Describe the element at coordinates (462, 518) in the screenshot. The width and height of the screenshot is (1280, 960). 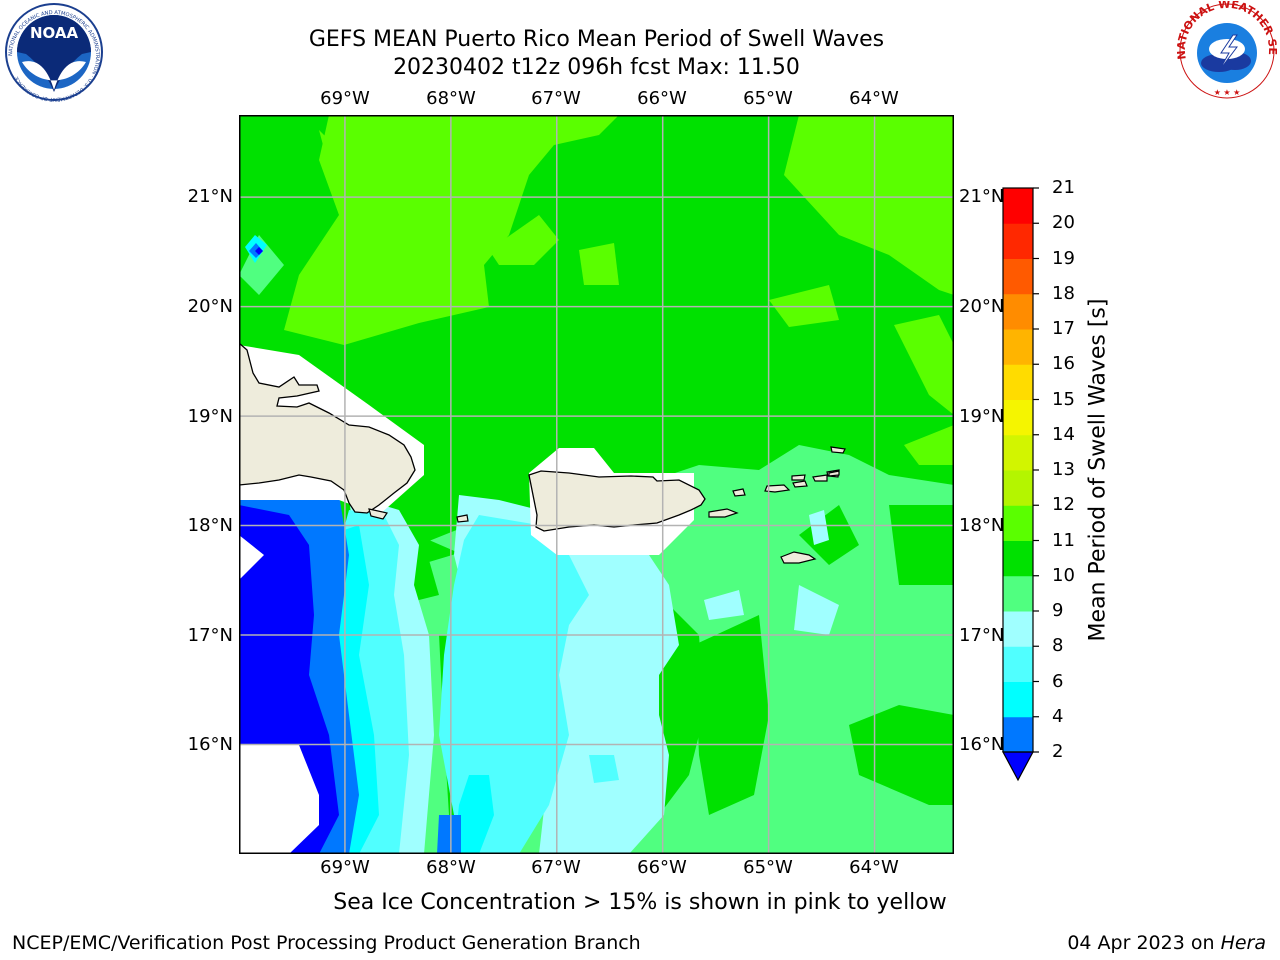
I see `island-mona` at that location.